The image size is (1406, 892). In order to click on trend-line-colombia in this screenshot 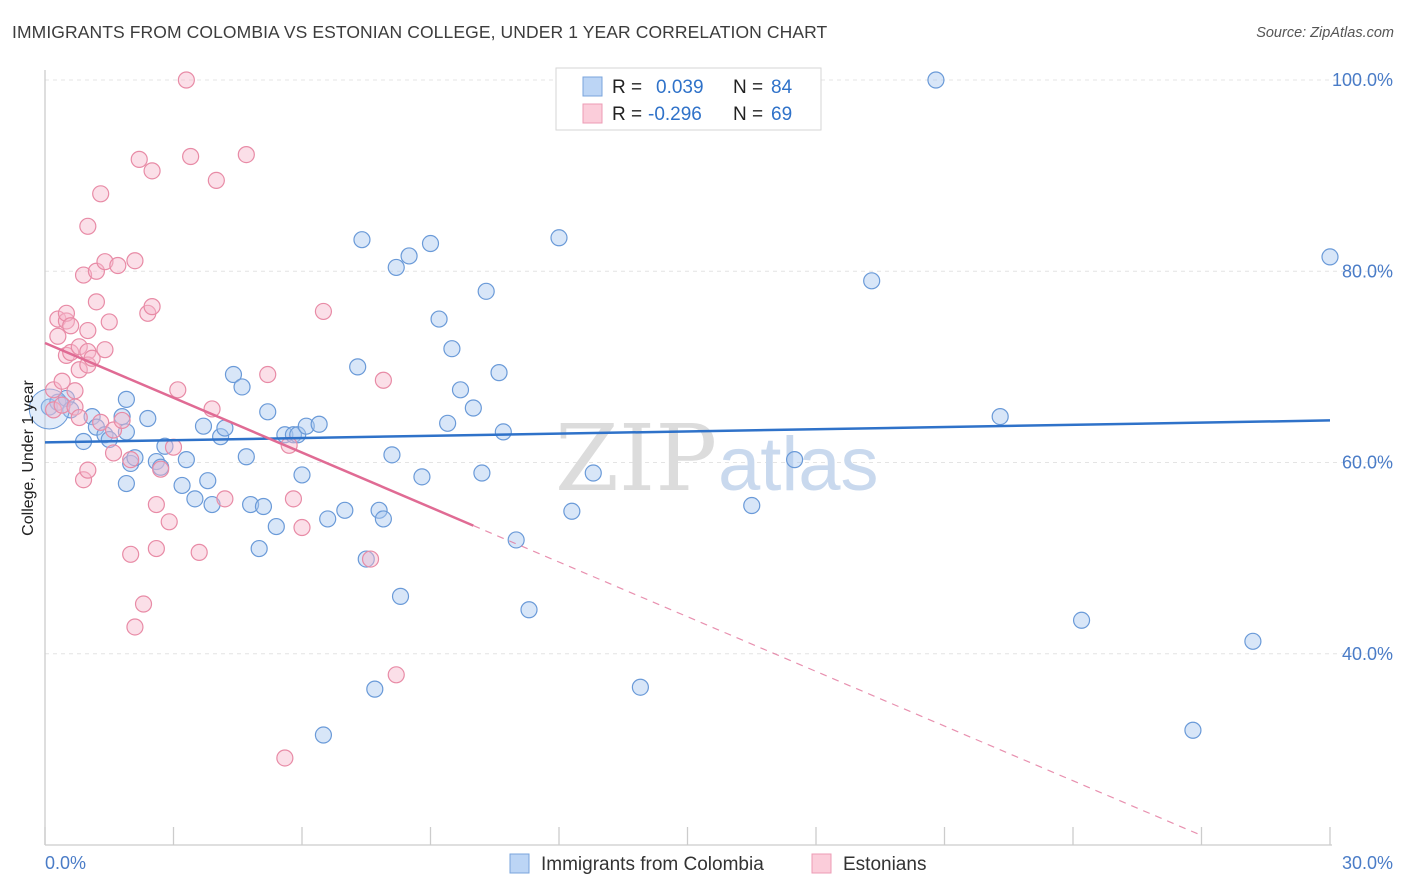, I will do `click(687, 431)`.